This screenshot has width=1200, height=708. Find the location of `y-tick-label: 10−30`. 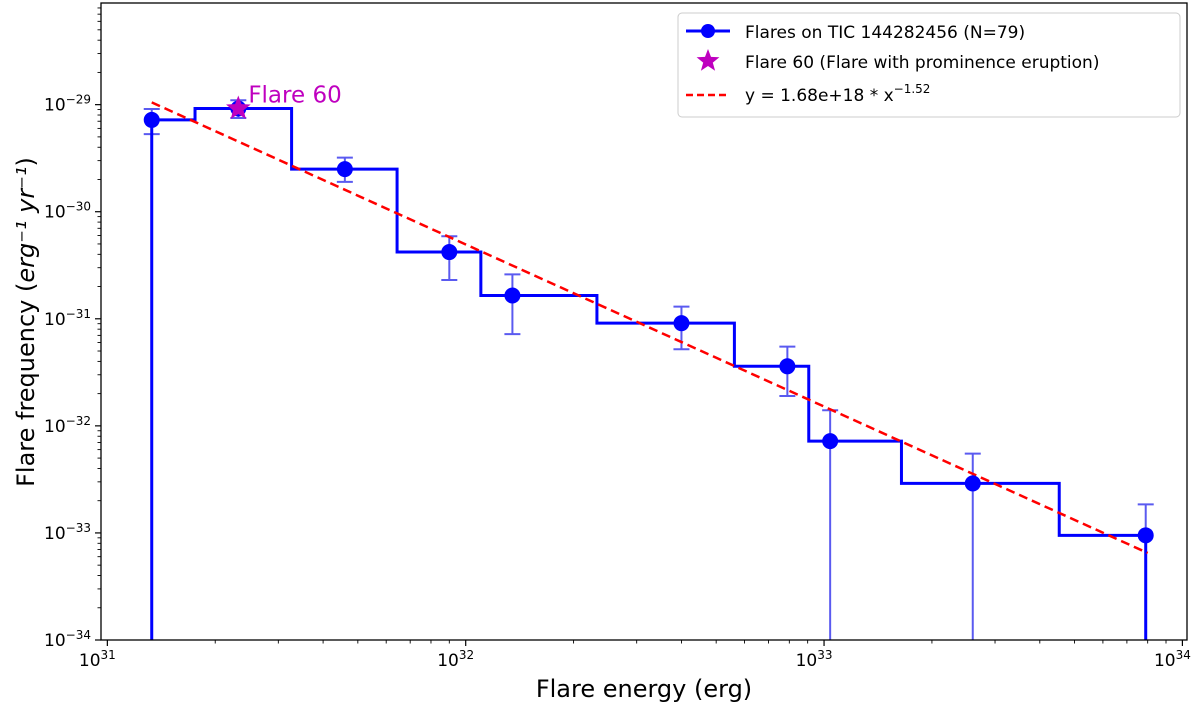

y-tick-label: 10−30 is located at coordinates (67, 211).